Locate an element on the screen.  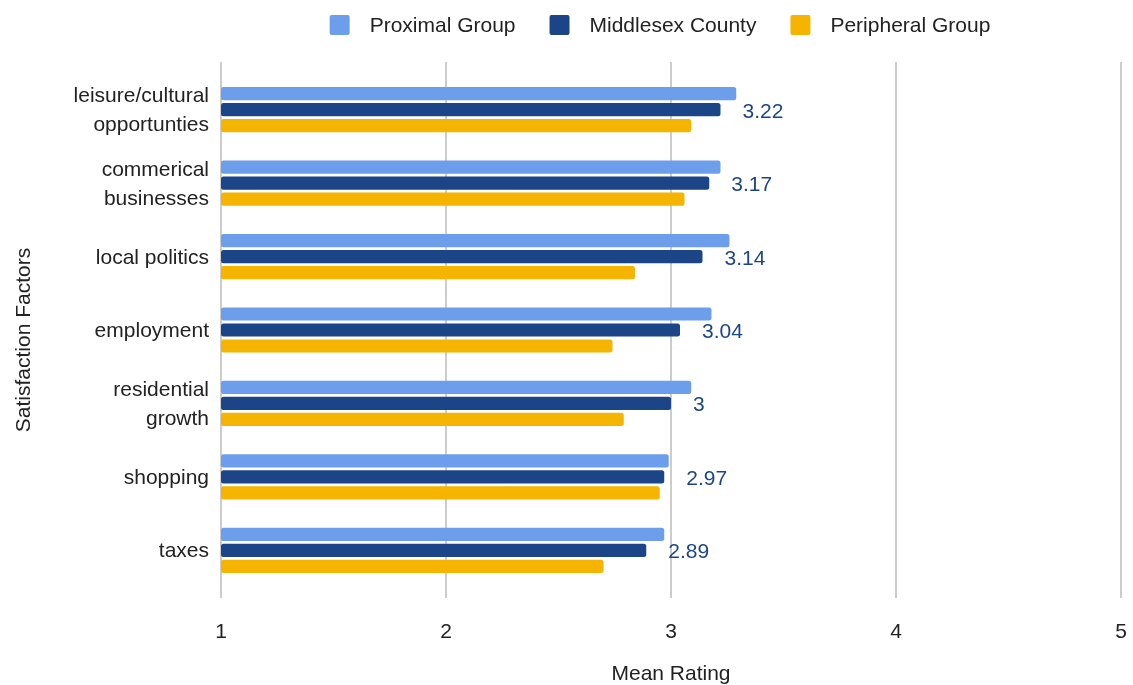
data-label: 3.04 is located at coordinates (723, 330).